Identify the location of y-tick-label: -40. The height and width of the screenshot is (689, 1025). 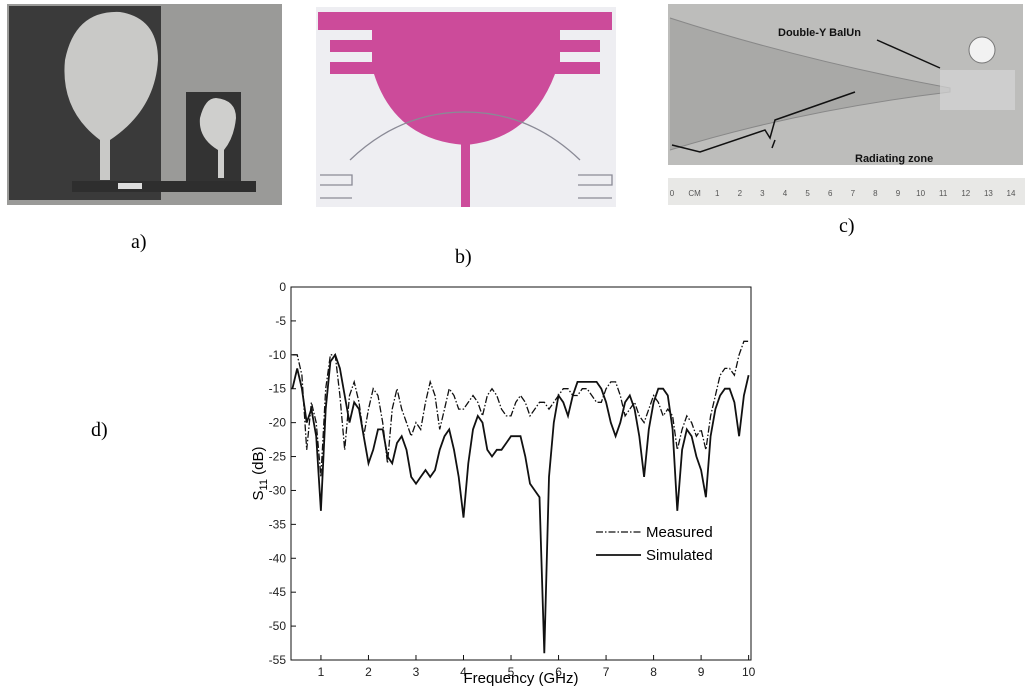
(278, 558).